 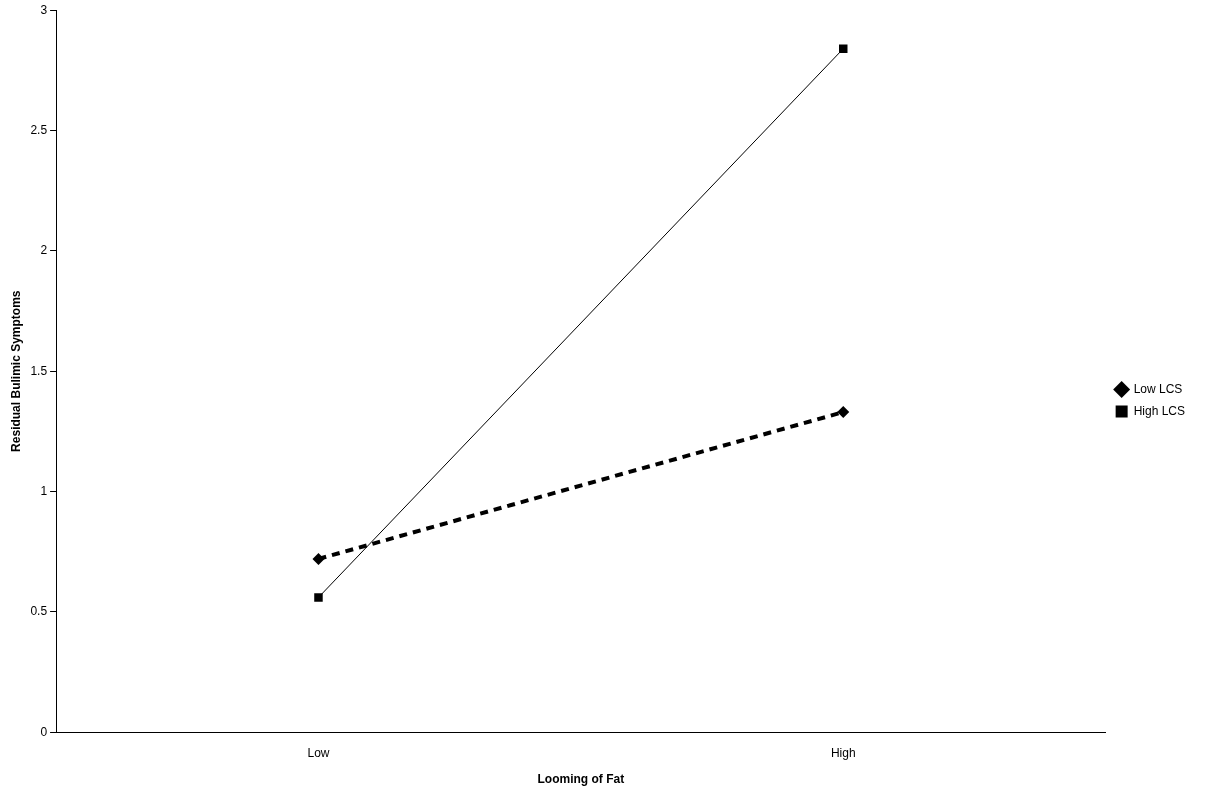 I want to click on y-tick-label: 2.5, so click(x=39, y=129).